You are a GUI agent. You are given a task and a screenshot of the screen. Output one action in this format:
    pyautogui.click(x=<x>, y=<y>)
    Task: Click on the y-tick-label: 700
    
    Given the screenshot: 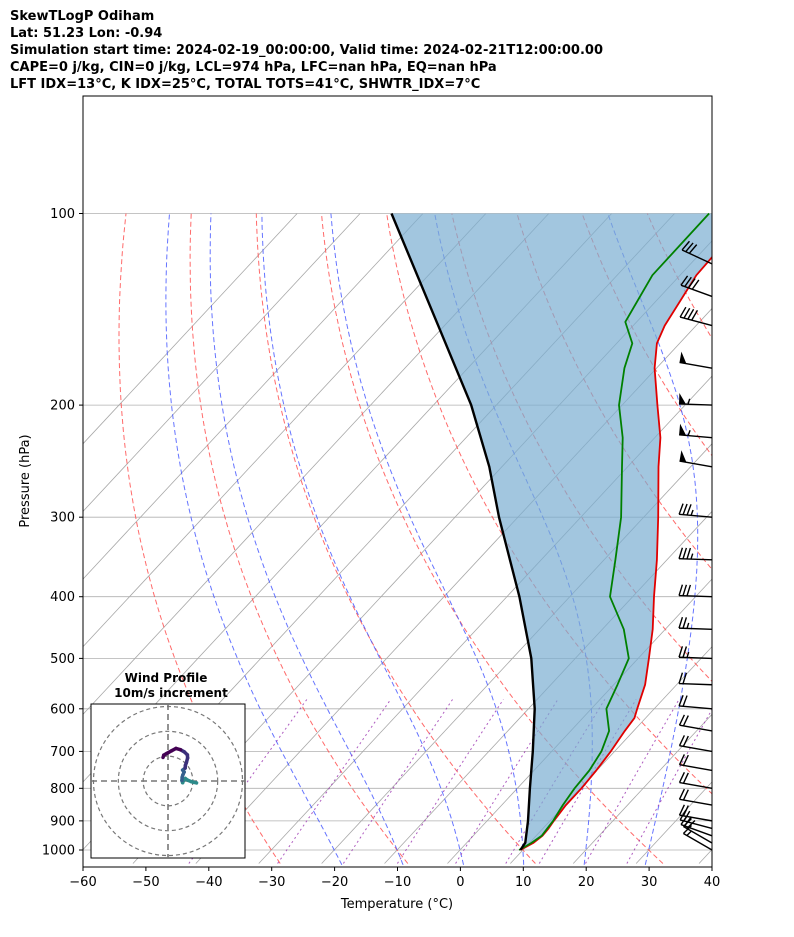 What is the action you would take?
    pyautogui.click(x=62, y=752)
    